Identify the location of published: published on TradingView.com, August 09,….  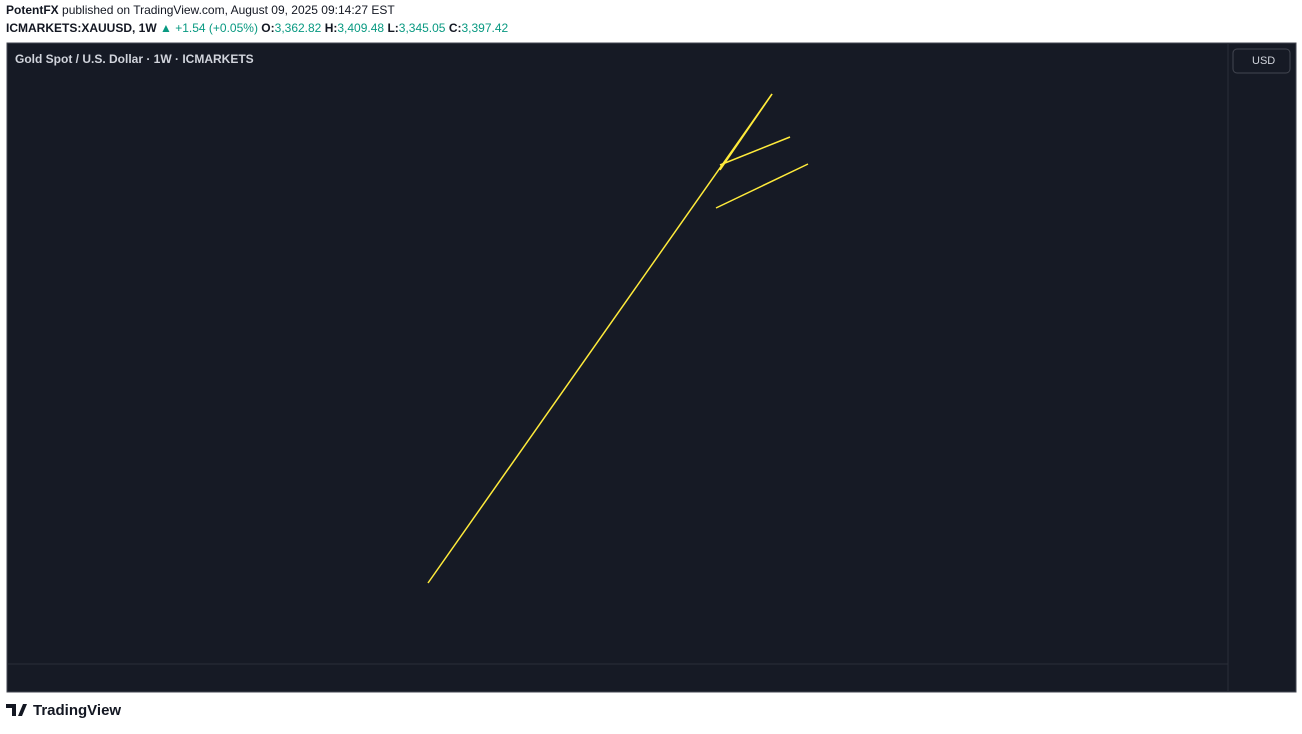
(228, 10).